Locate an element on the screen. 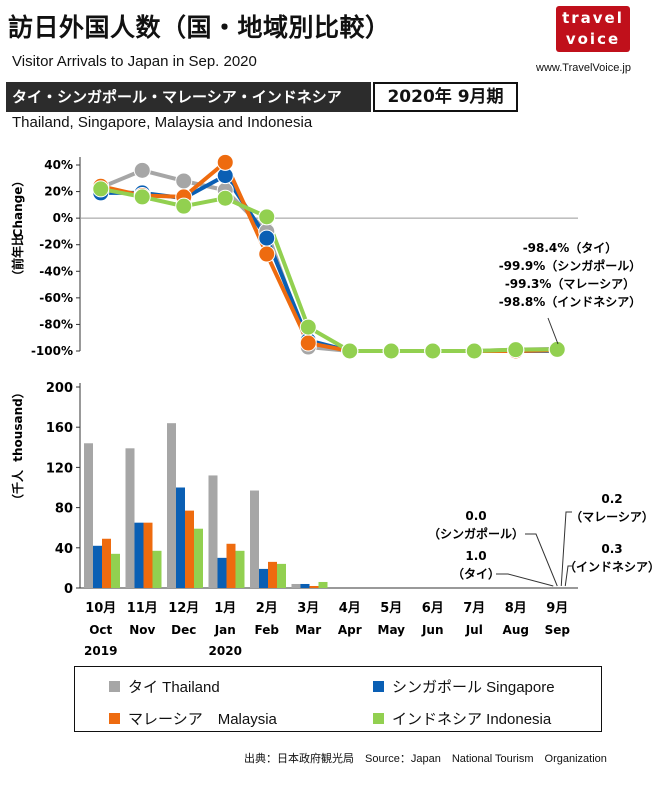 The image size is (658, 788). callout-singapore-label: （シンガポール） is located at coordinates (476, 533).